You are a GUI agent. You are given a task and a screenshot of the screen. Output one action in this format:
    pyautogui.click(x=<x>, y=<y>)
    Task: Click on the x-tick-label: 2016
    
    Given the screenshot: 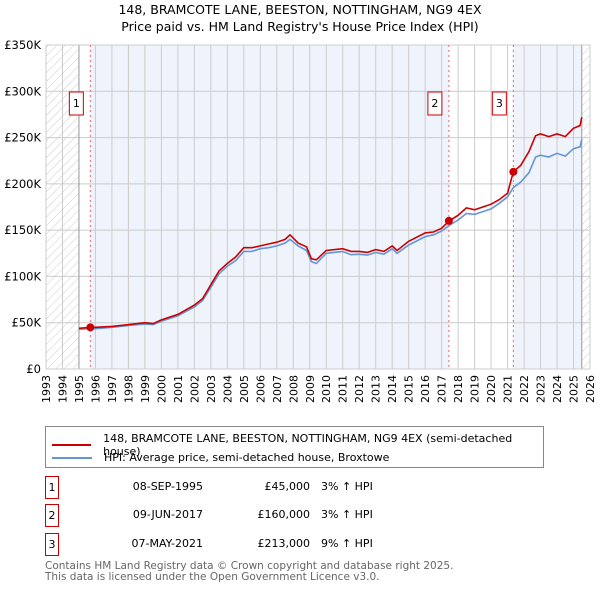 What is the action you would take?
    pyautogui.click(x=425, y=389)
    